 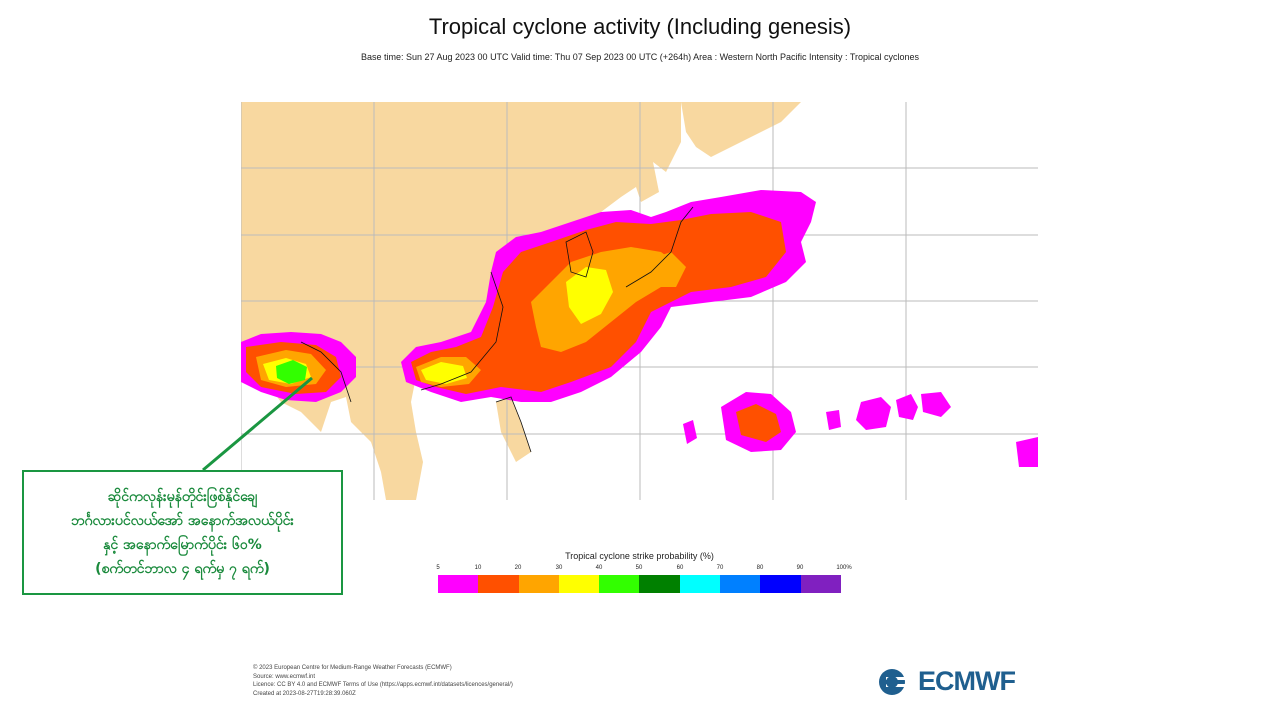 I want to click on land-philippines, so click(x=513, y=429).